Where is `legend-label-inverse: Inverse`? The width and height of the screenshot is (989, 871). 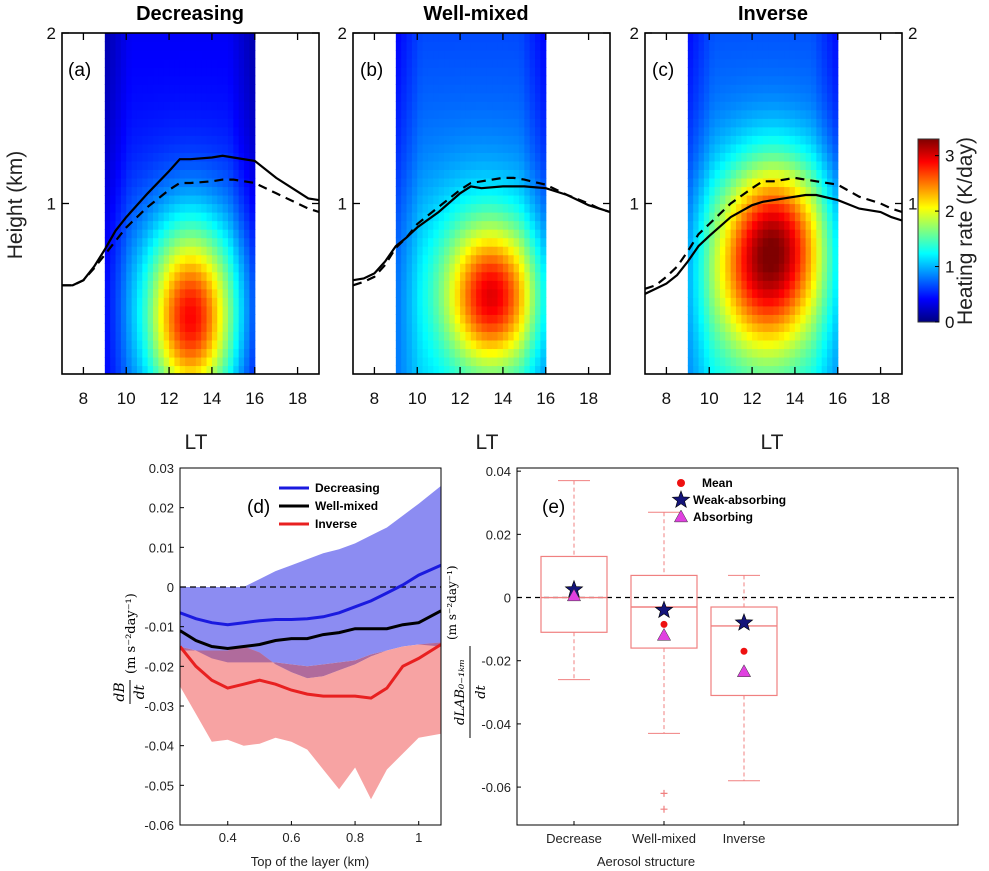
legend-label-inverse: Inverse is located at coordinates (336, 524).